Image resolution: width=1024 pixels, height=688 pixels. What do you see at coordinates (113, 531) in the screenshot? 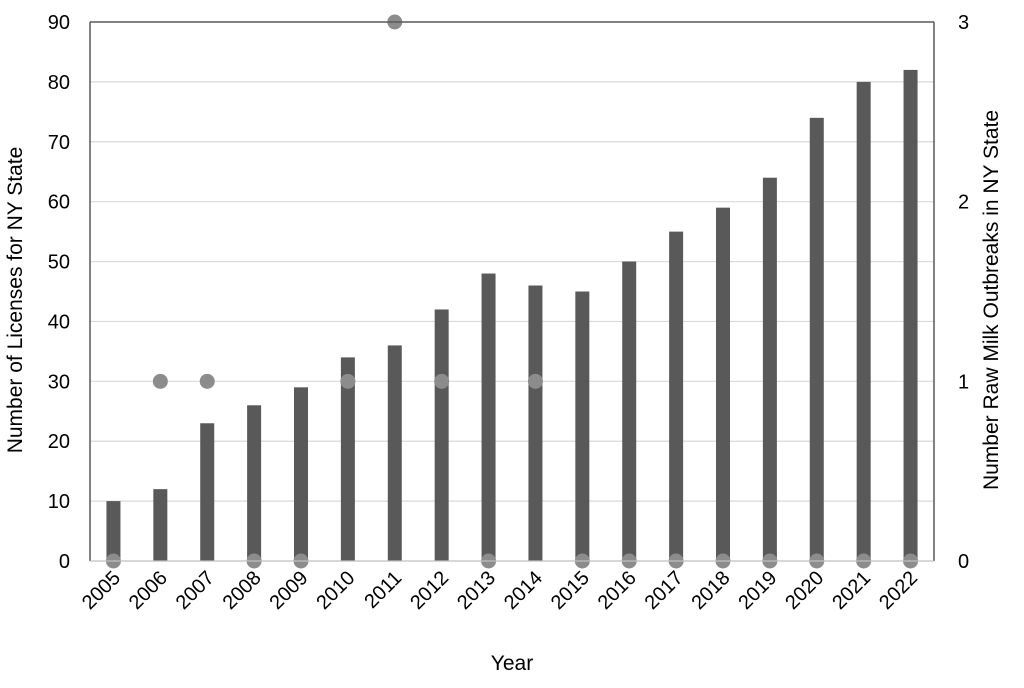
I see `bar-2005` at bounding box center [113, 531].